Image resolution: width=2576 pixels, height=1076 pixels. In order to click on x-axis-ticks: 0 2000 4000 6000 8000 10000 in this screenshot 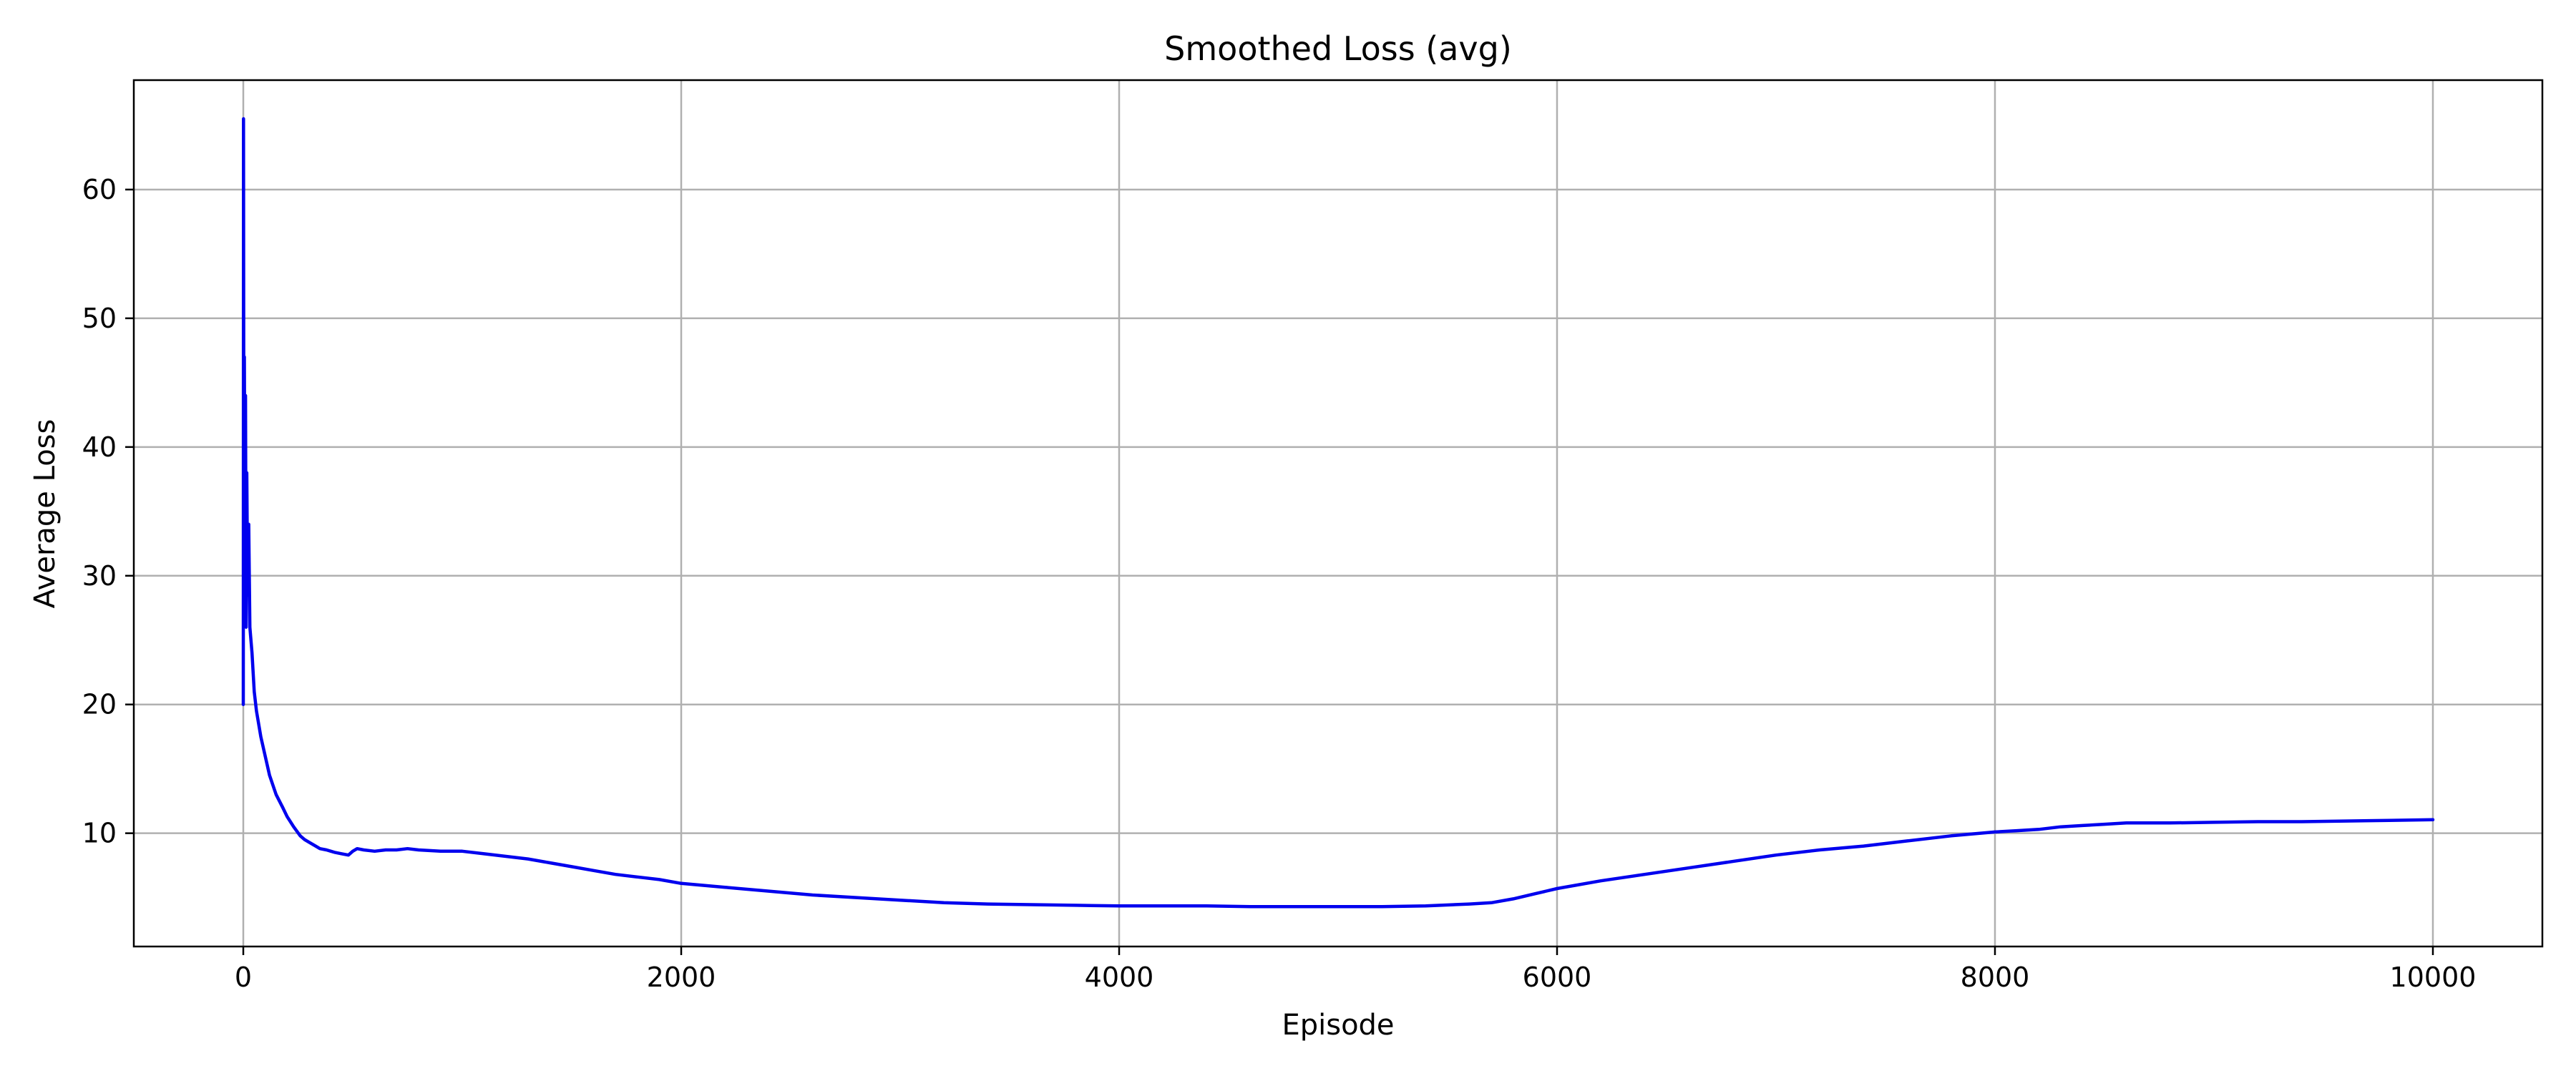, I will do `click(1356, 970)`.